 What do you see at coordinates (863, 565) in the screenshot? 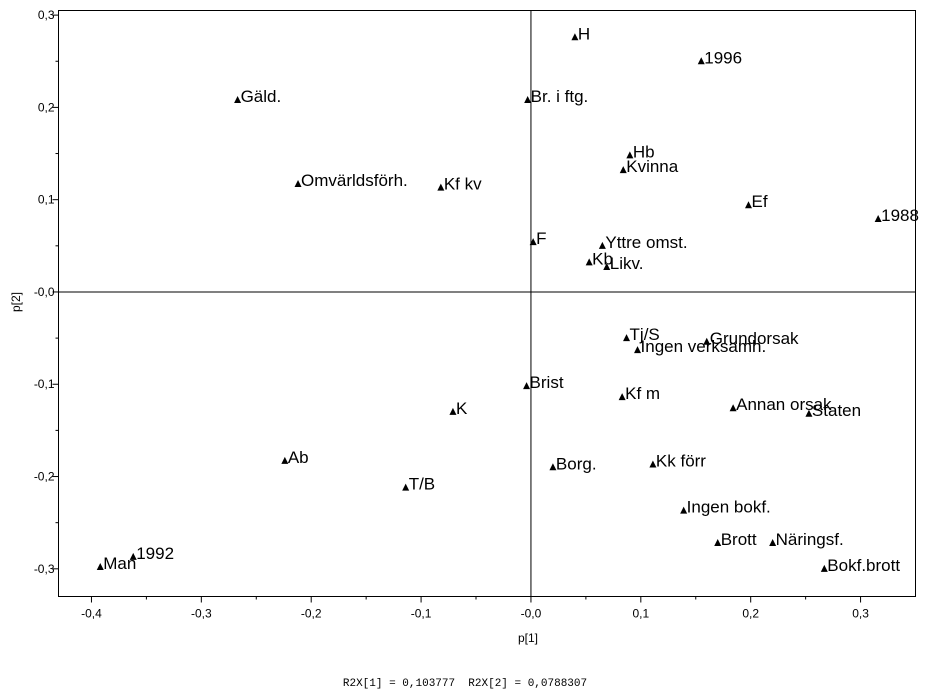
I see `point-label: Bokf.brott` at bounding box center [863, 565].